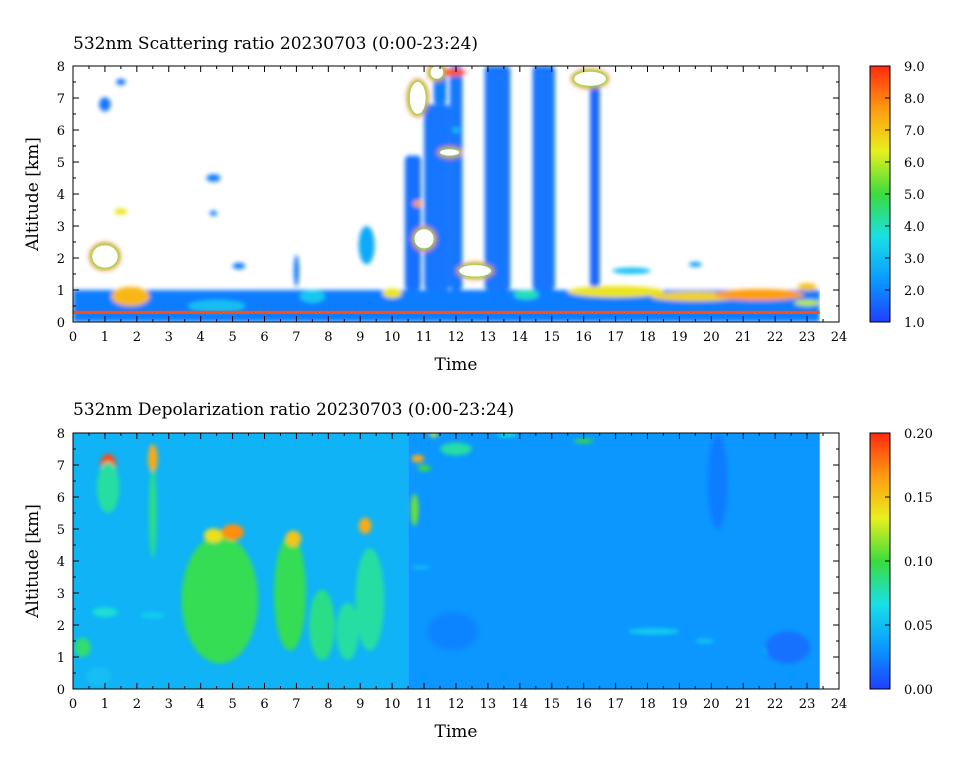 This screenshot has width=960, height=770. I want to click on colorbar-tick-label: 0.20, so click(918, 434).